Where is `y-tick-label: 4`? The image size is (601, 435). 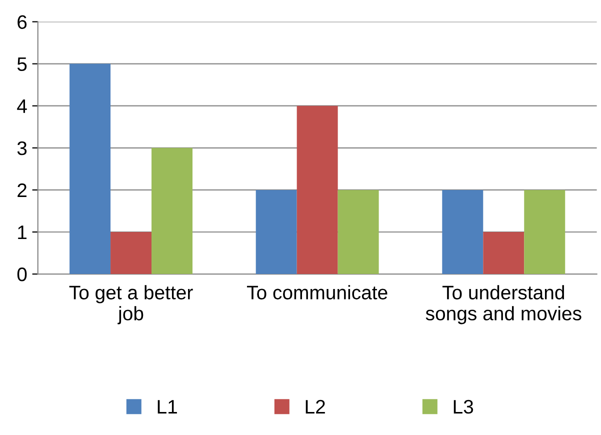
y-tick-label: 4 is located at coordinates (22, 106).